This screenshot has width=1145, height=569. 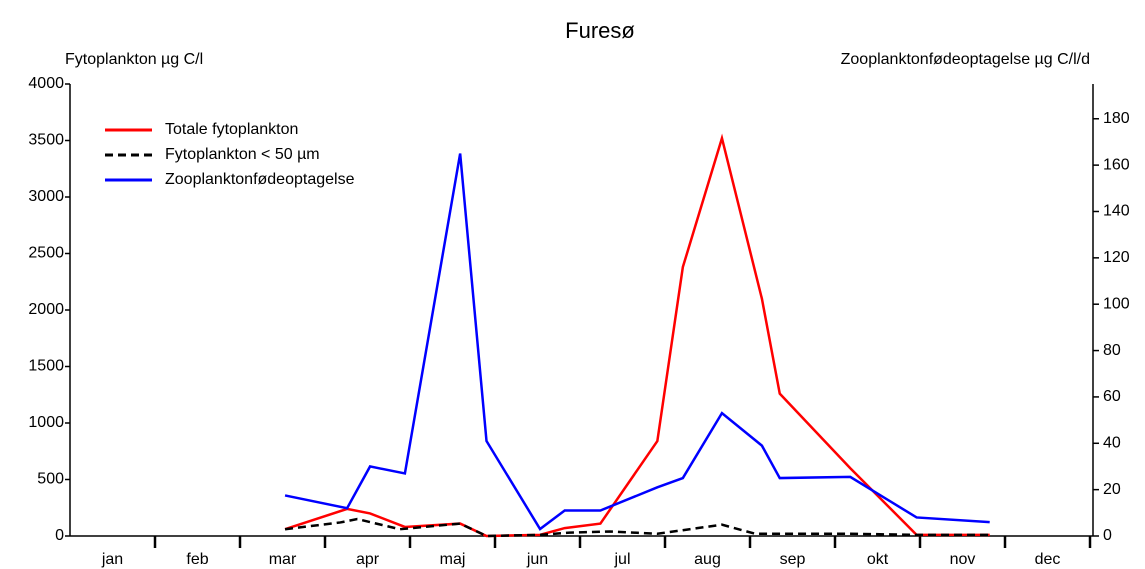 What do you see at coordinates (600, 30) in the screenshot?
I see `chart-title: Furesø` at bounding box center [600, 30].